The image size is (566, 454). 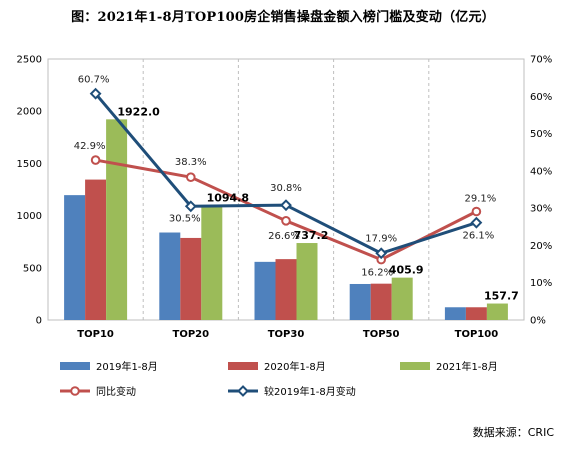 I want to click on yoy-label: 29.1%, so click(x=481, y=198).